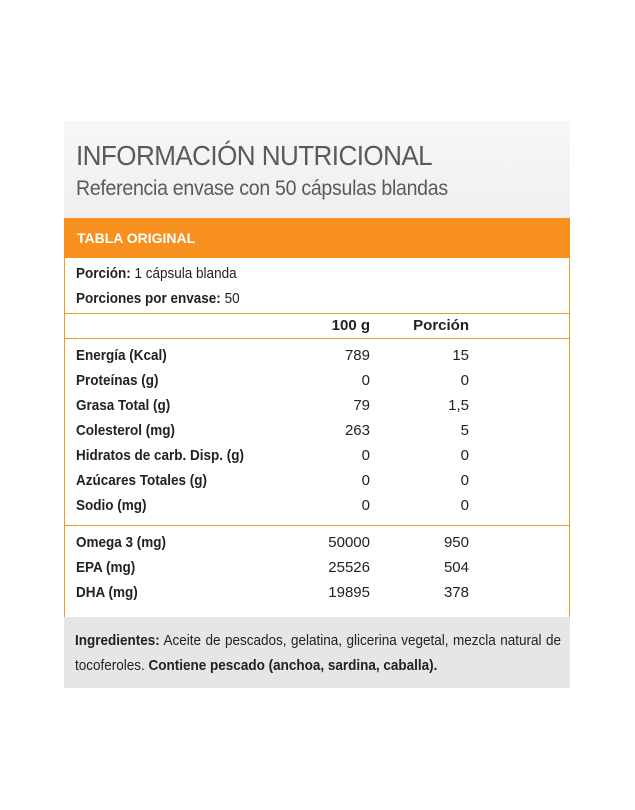 The height and width of the screenshot is (810, 635). What do you see at coordinates (121, 542) in the screenshot?
I see `table-row-label: Omega 3 (mg)` at bounding box center [121, 542].